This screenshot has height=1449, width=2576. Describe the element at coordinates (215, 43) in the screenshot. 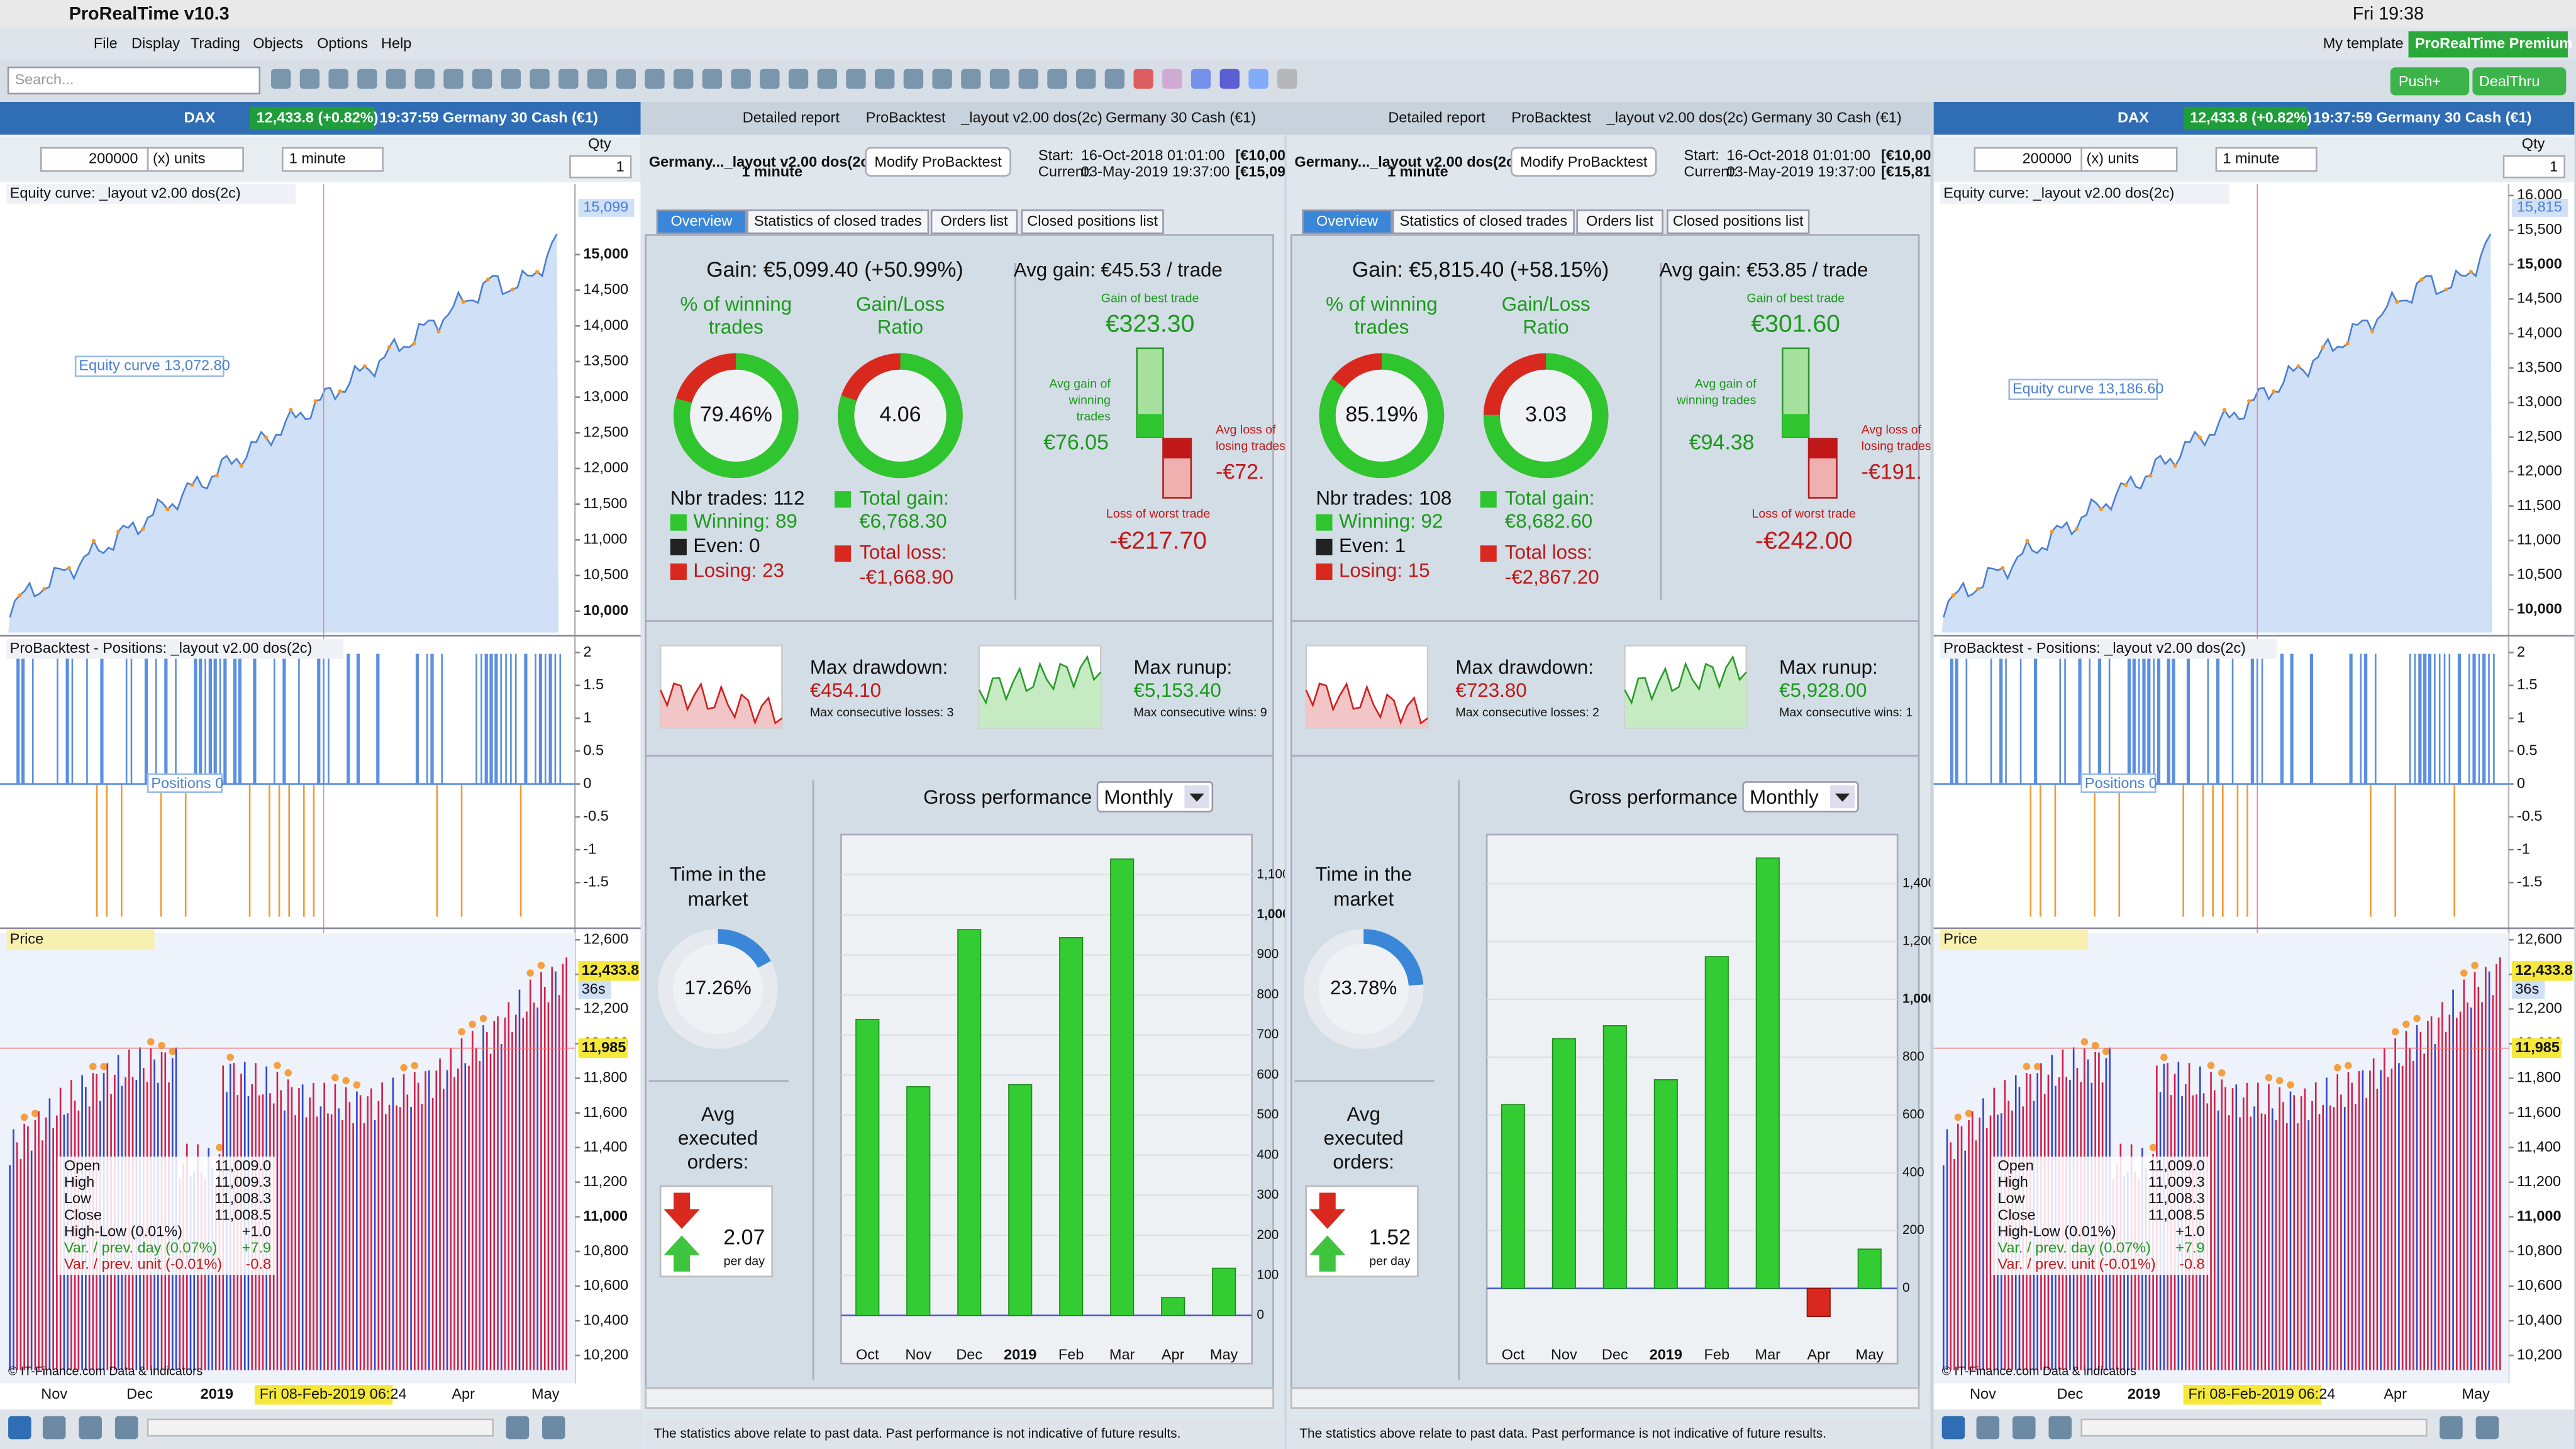

I see `menu-item: Trading` at that location.